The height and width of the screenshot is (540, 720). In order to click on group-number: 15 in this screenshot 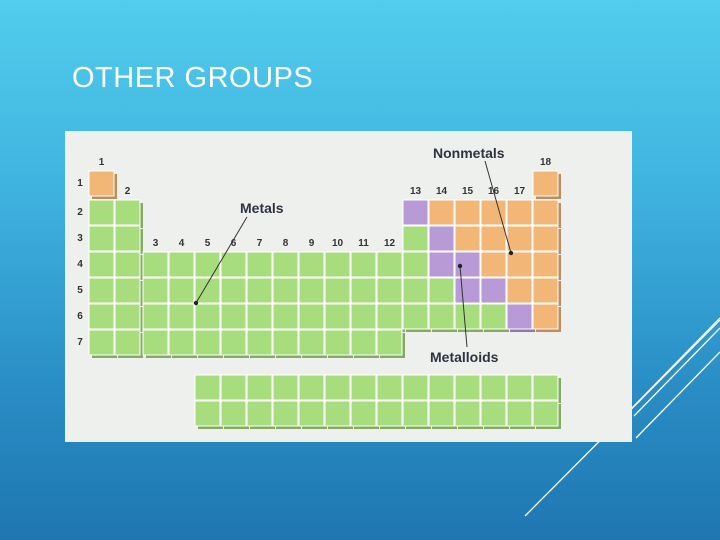, I will do `click(468, 191)`.